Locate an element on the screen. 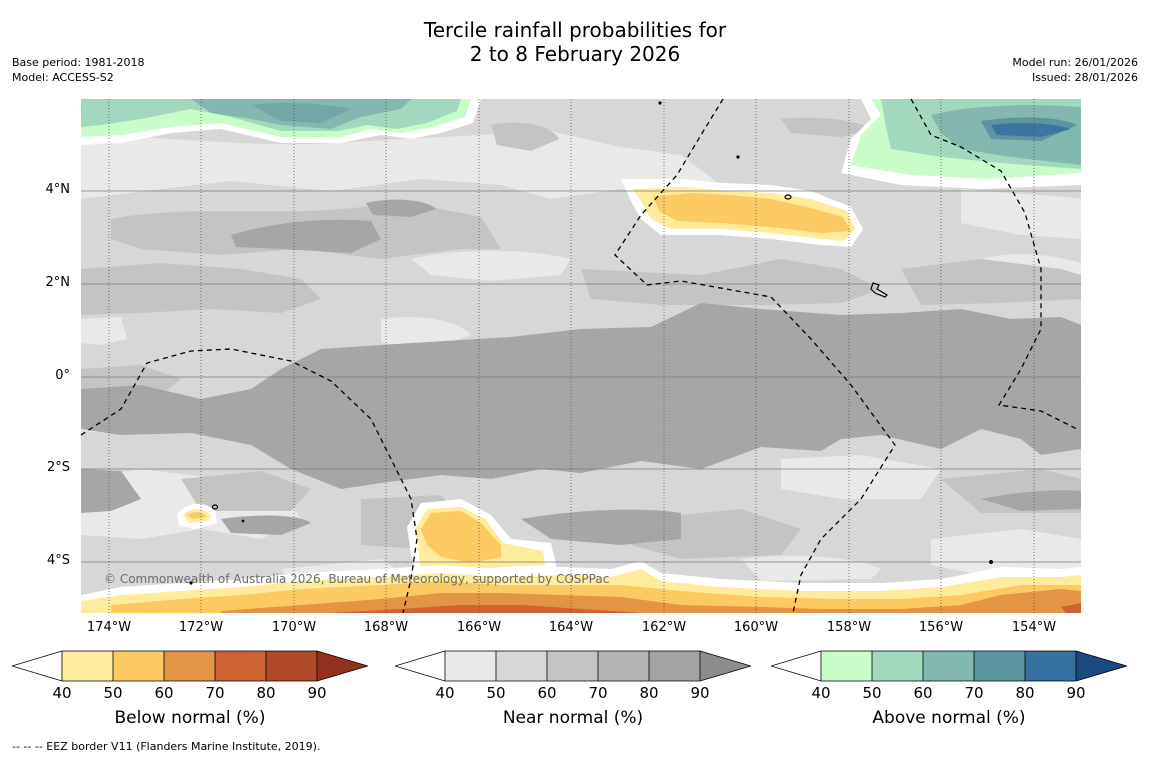 The width and height of the screenshot is (1150, 758). below-normal-upper-middle is located at coordinates (742, 213).